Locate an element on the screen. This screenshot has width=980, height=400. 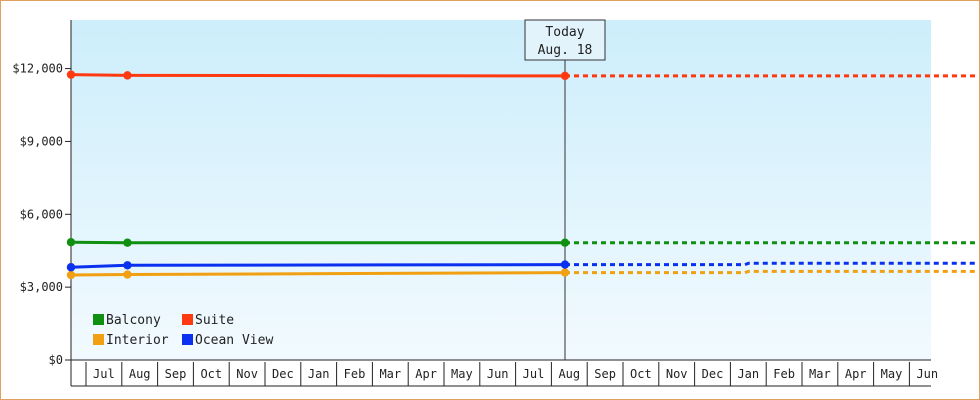
y-tick-label: $3,000 is located at coordinates (41, 287).